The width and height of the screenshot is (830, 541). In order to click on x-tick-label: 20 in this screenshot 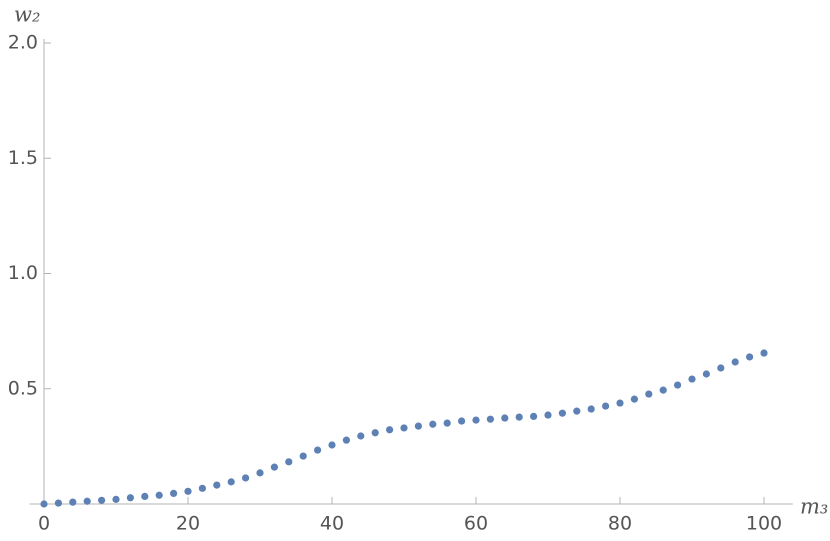, I will do `click(188, 524)`.